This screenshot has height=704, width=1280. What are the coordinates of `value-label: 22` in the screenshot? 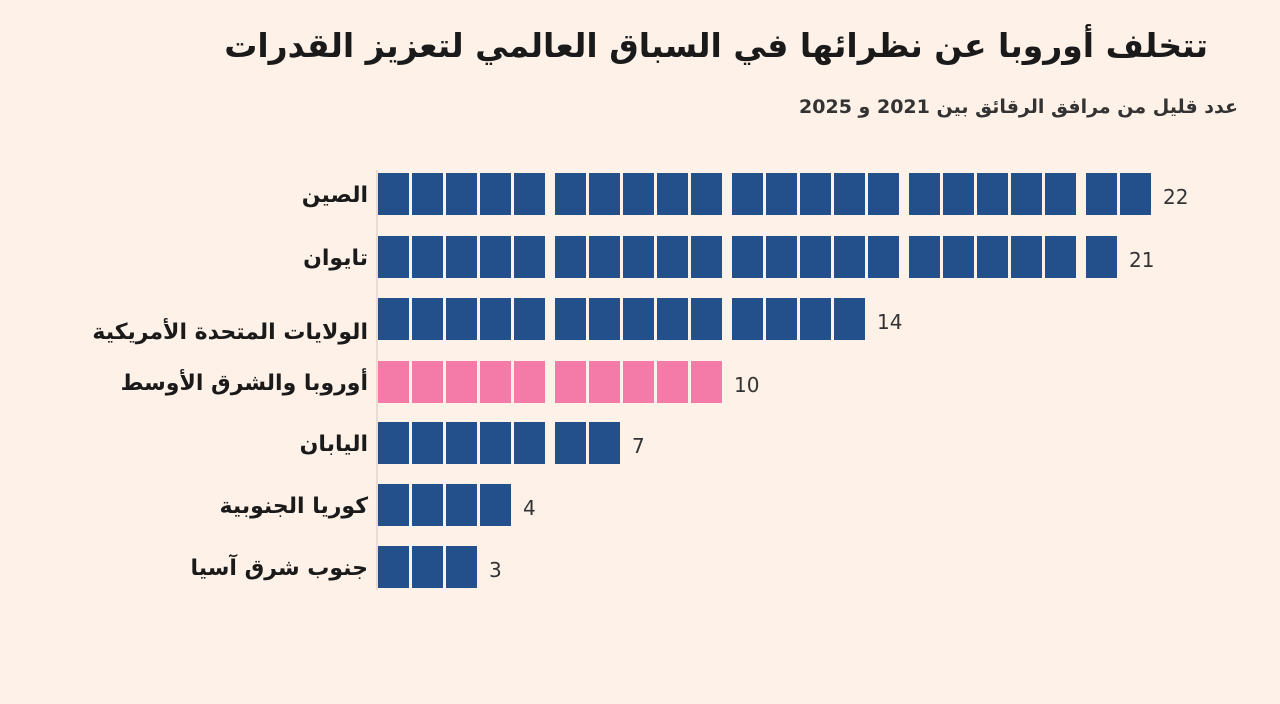 It's located at (1176, 197).